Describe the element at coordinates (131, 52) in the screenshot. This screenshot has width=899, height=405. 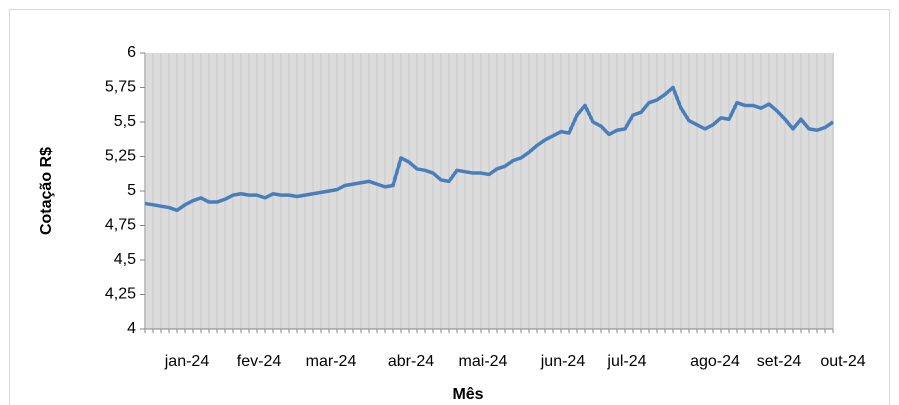
I see `y-tick-label: 6` at that location.